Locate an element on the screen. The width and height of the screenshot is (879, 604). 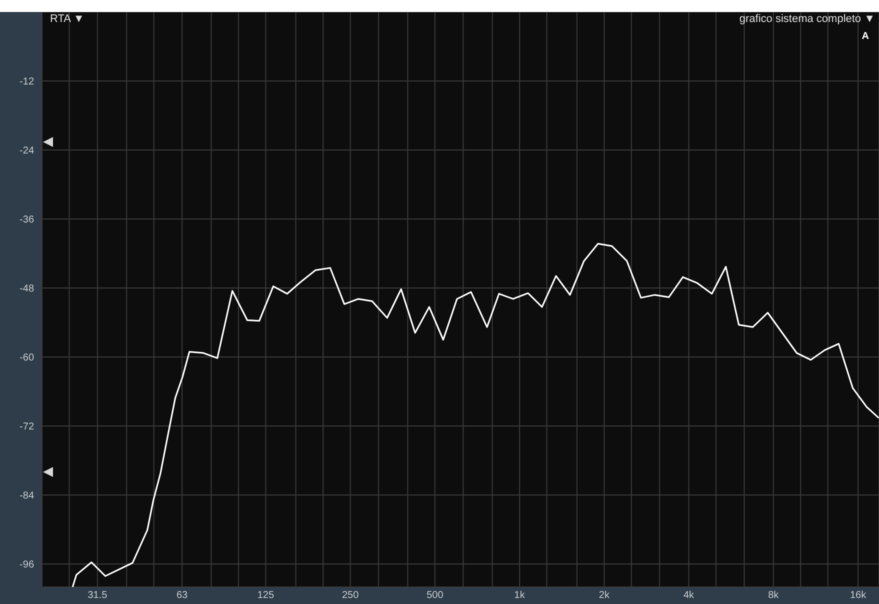
x-tick-label: 125 is located at coordinates (265, 596).